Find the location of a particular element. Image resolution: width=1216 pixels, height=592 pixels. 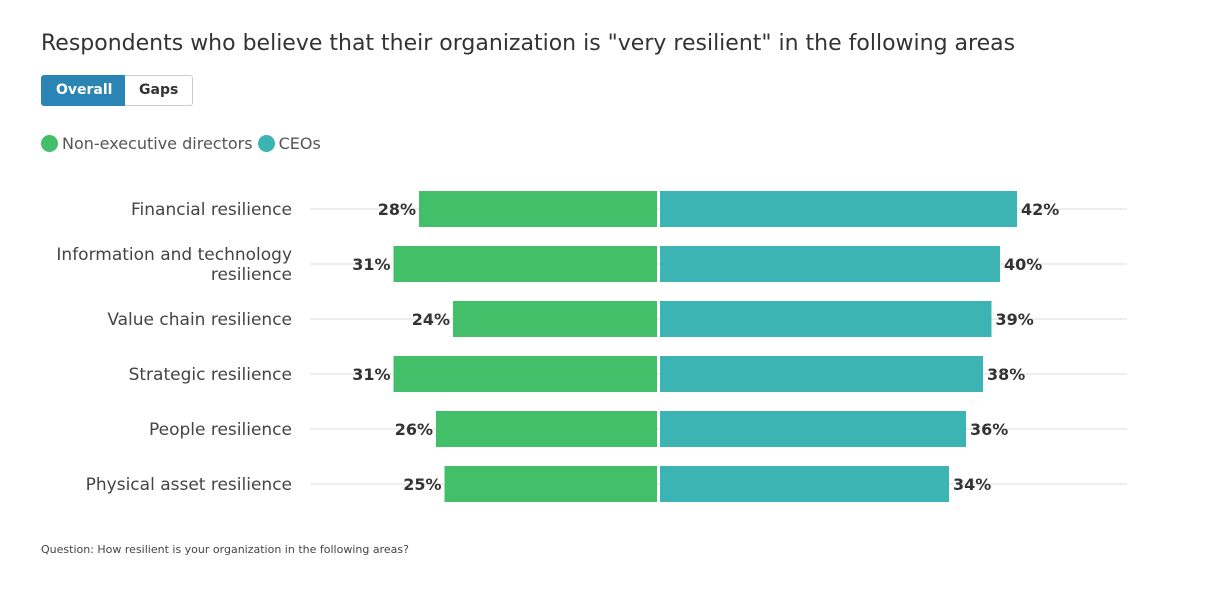

overall-button: Overall is located at coordinates (83, 90).